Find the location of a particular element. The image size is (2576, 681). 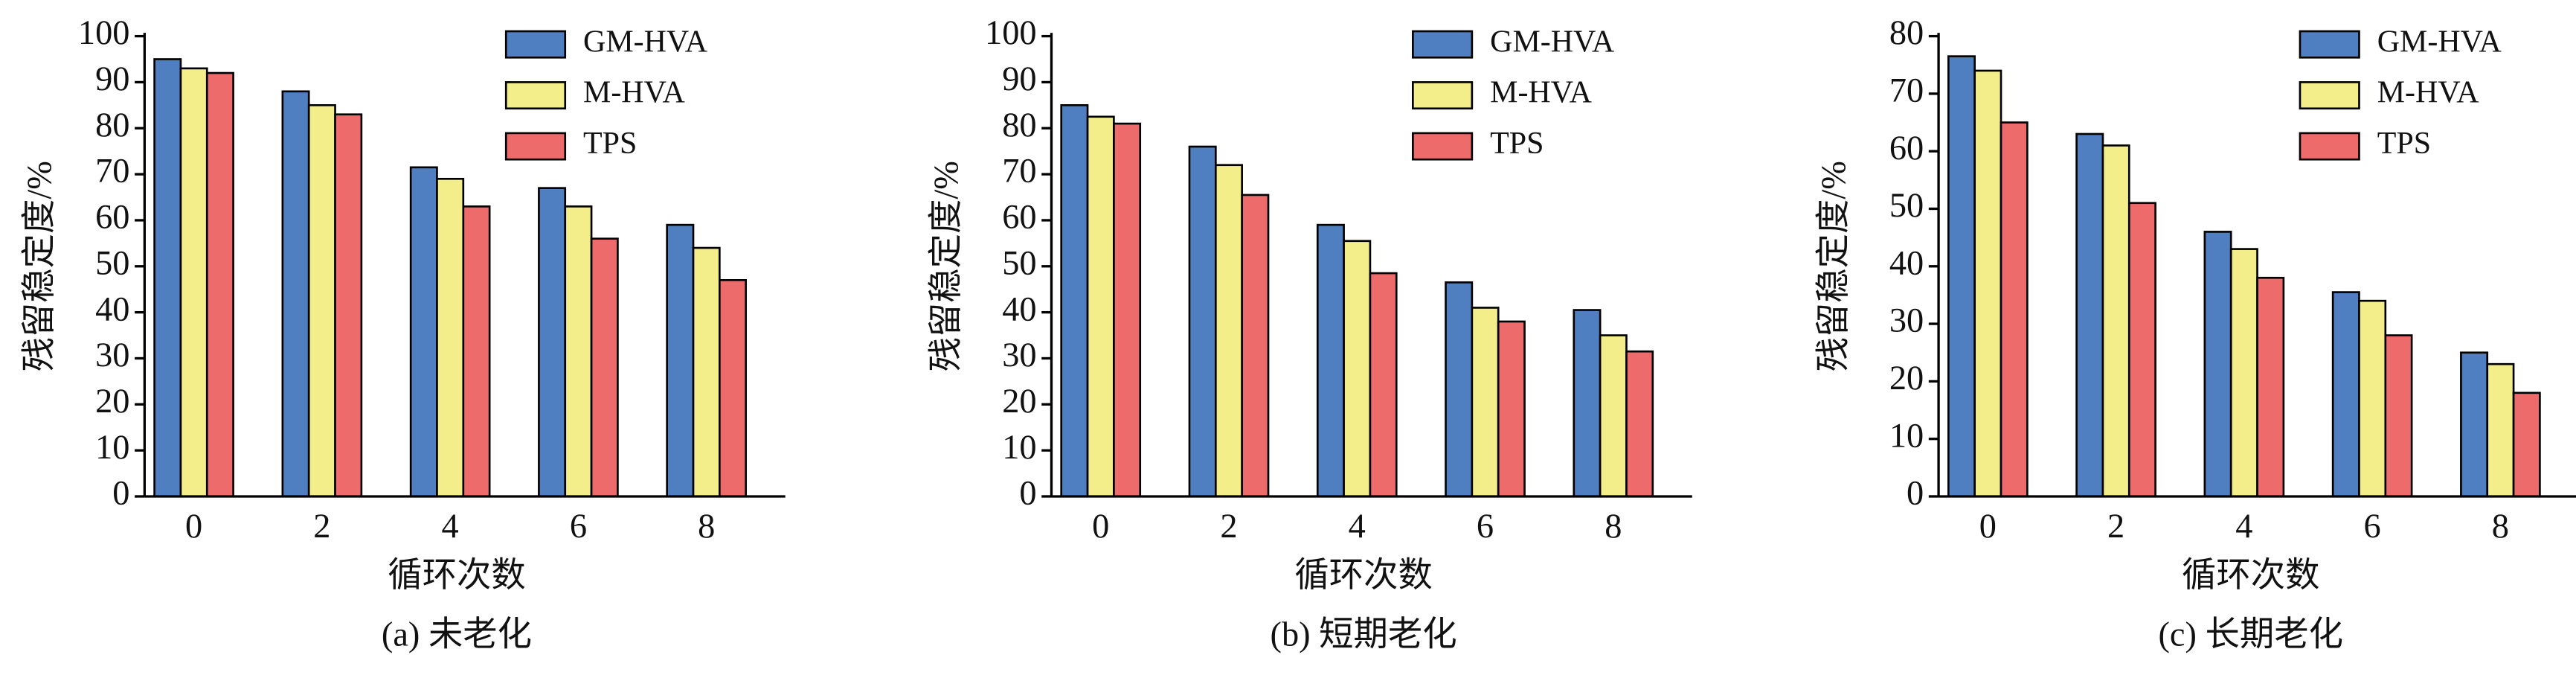

y-tick-label: 20 is located at coordinates (1019, 402).